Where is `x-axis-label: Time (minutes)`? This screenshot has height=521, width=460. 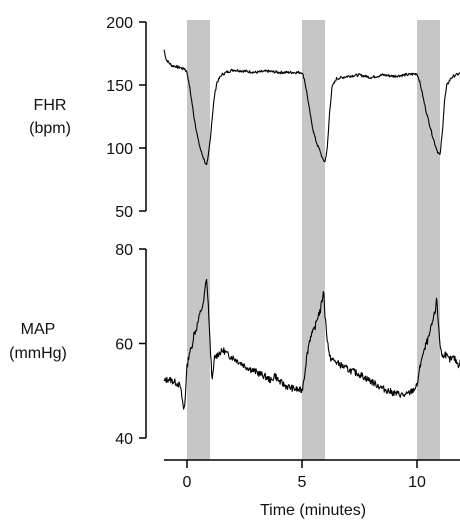 x-axis-label: Time (minutes) is located at coordinates (313, 510).